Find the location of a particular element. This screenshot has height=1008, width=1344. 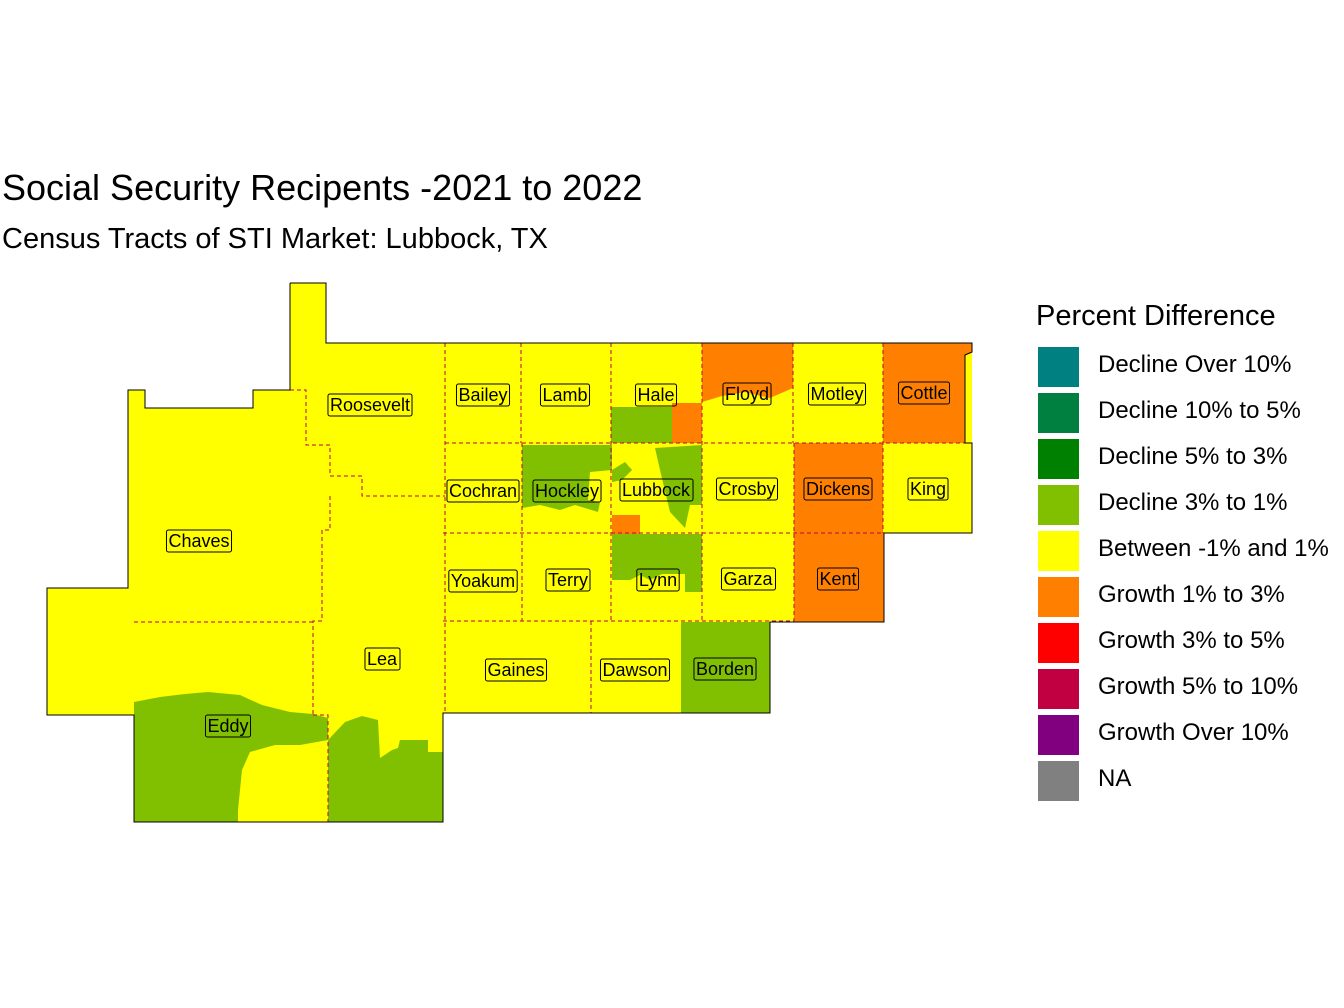

county-name: Dickens is located at coordinates (838, 489).